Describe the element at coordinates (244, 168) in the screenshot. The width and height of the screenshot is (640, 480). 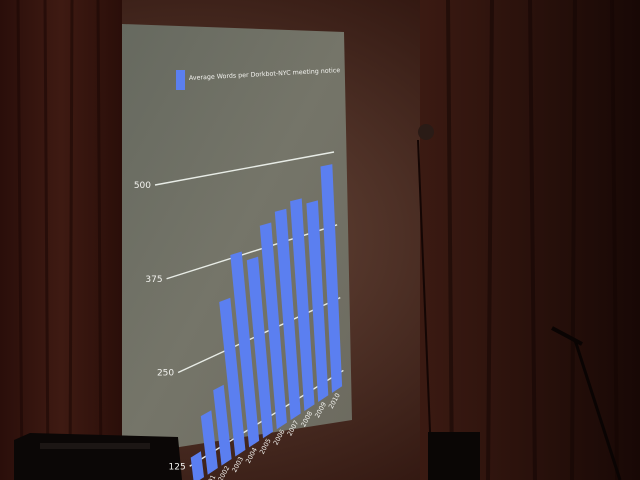
I see `gridline` at that location.